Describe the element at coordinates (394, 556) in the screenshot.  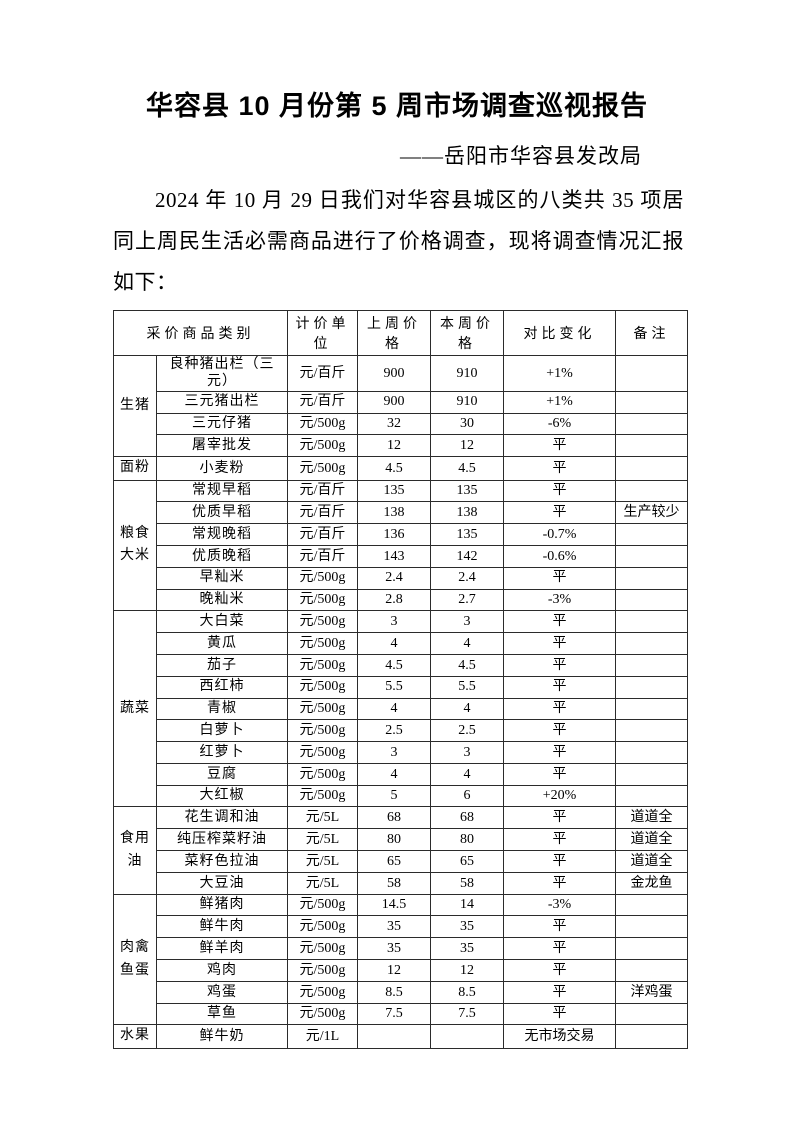
I see `last-week-price-cell: 143` at that location.